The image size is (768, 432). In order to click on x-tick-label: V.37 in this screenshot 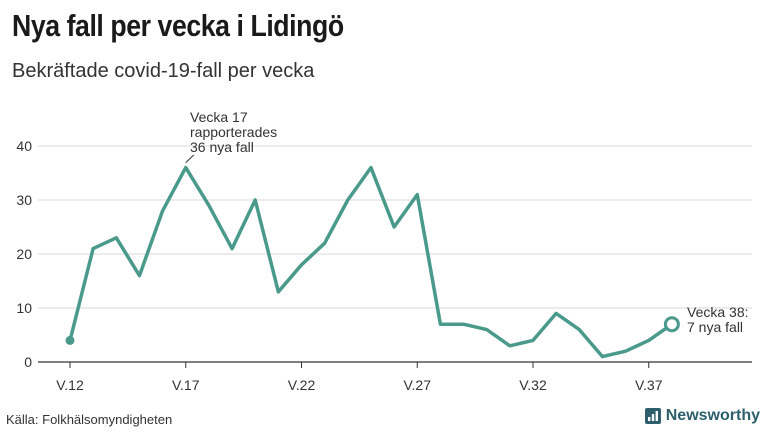, I will do `click(649, 385)`.